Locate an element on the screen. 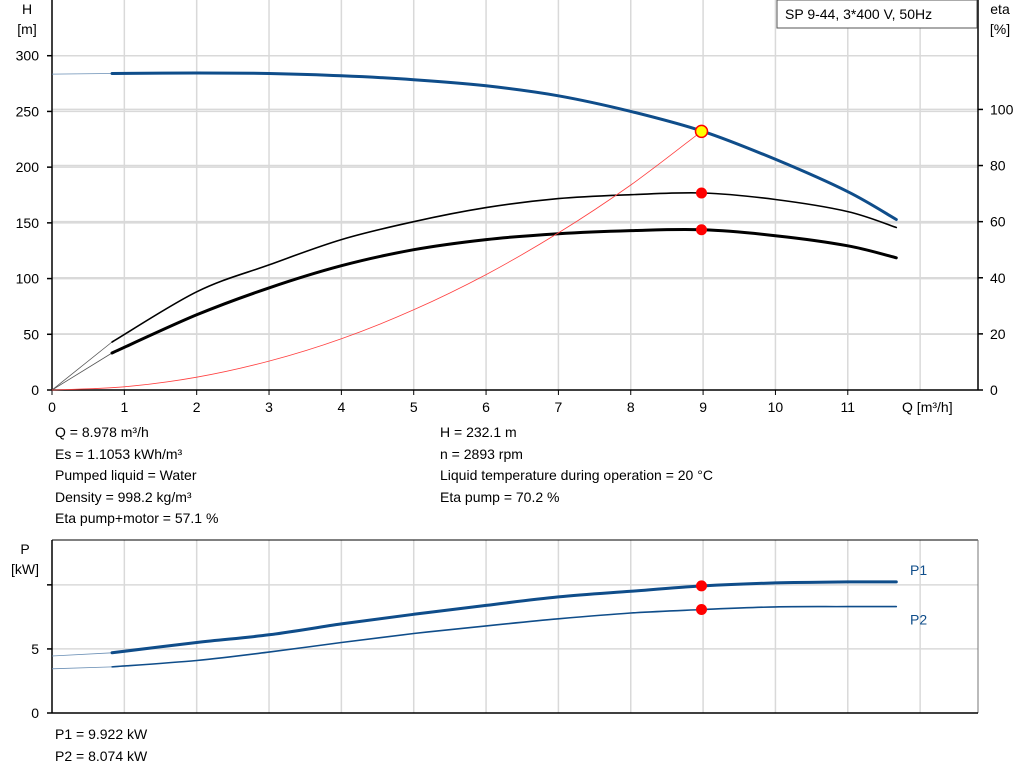 The image size is (1024, 781). x-tick-label: 7 is located at coordinates (559, 407).